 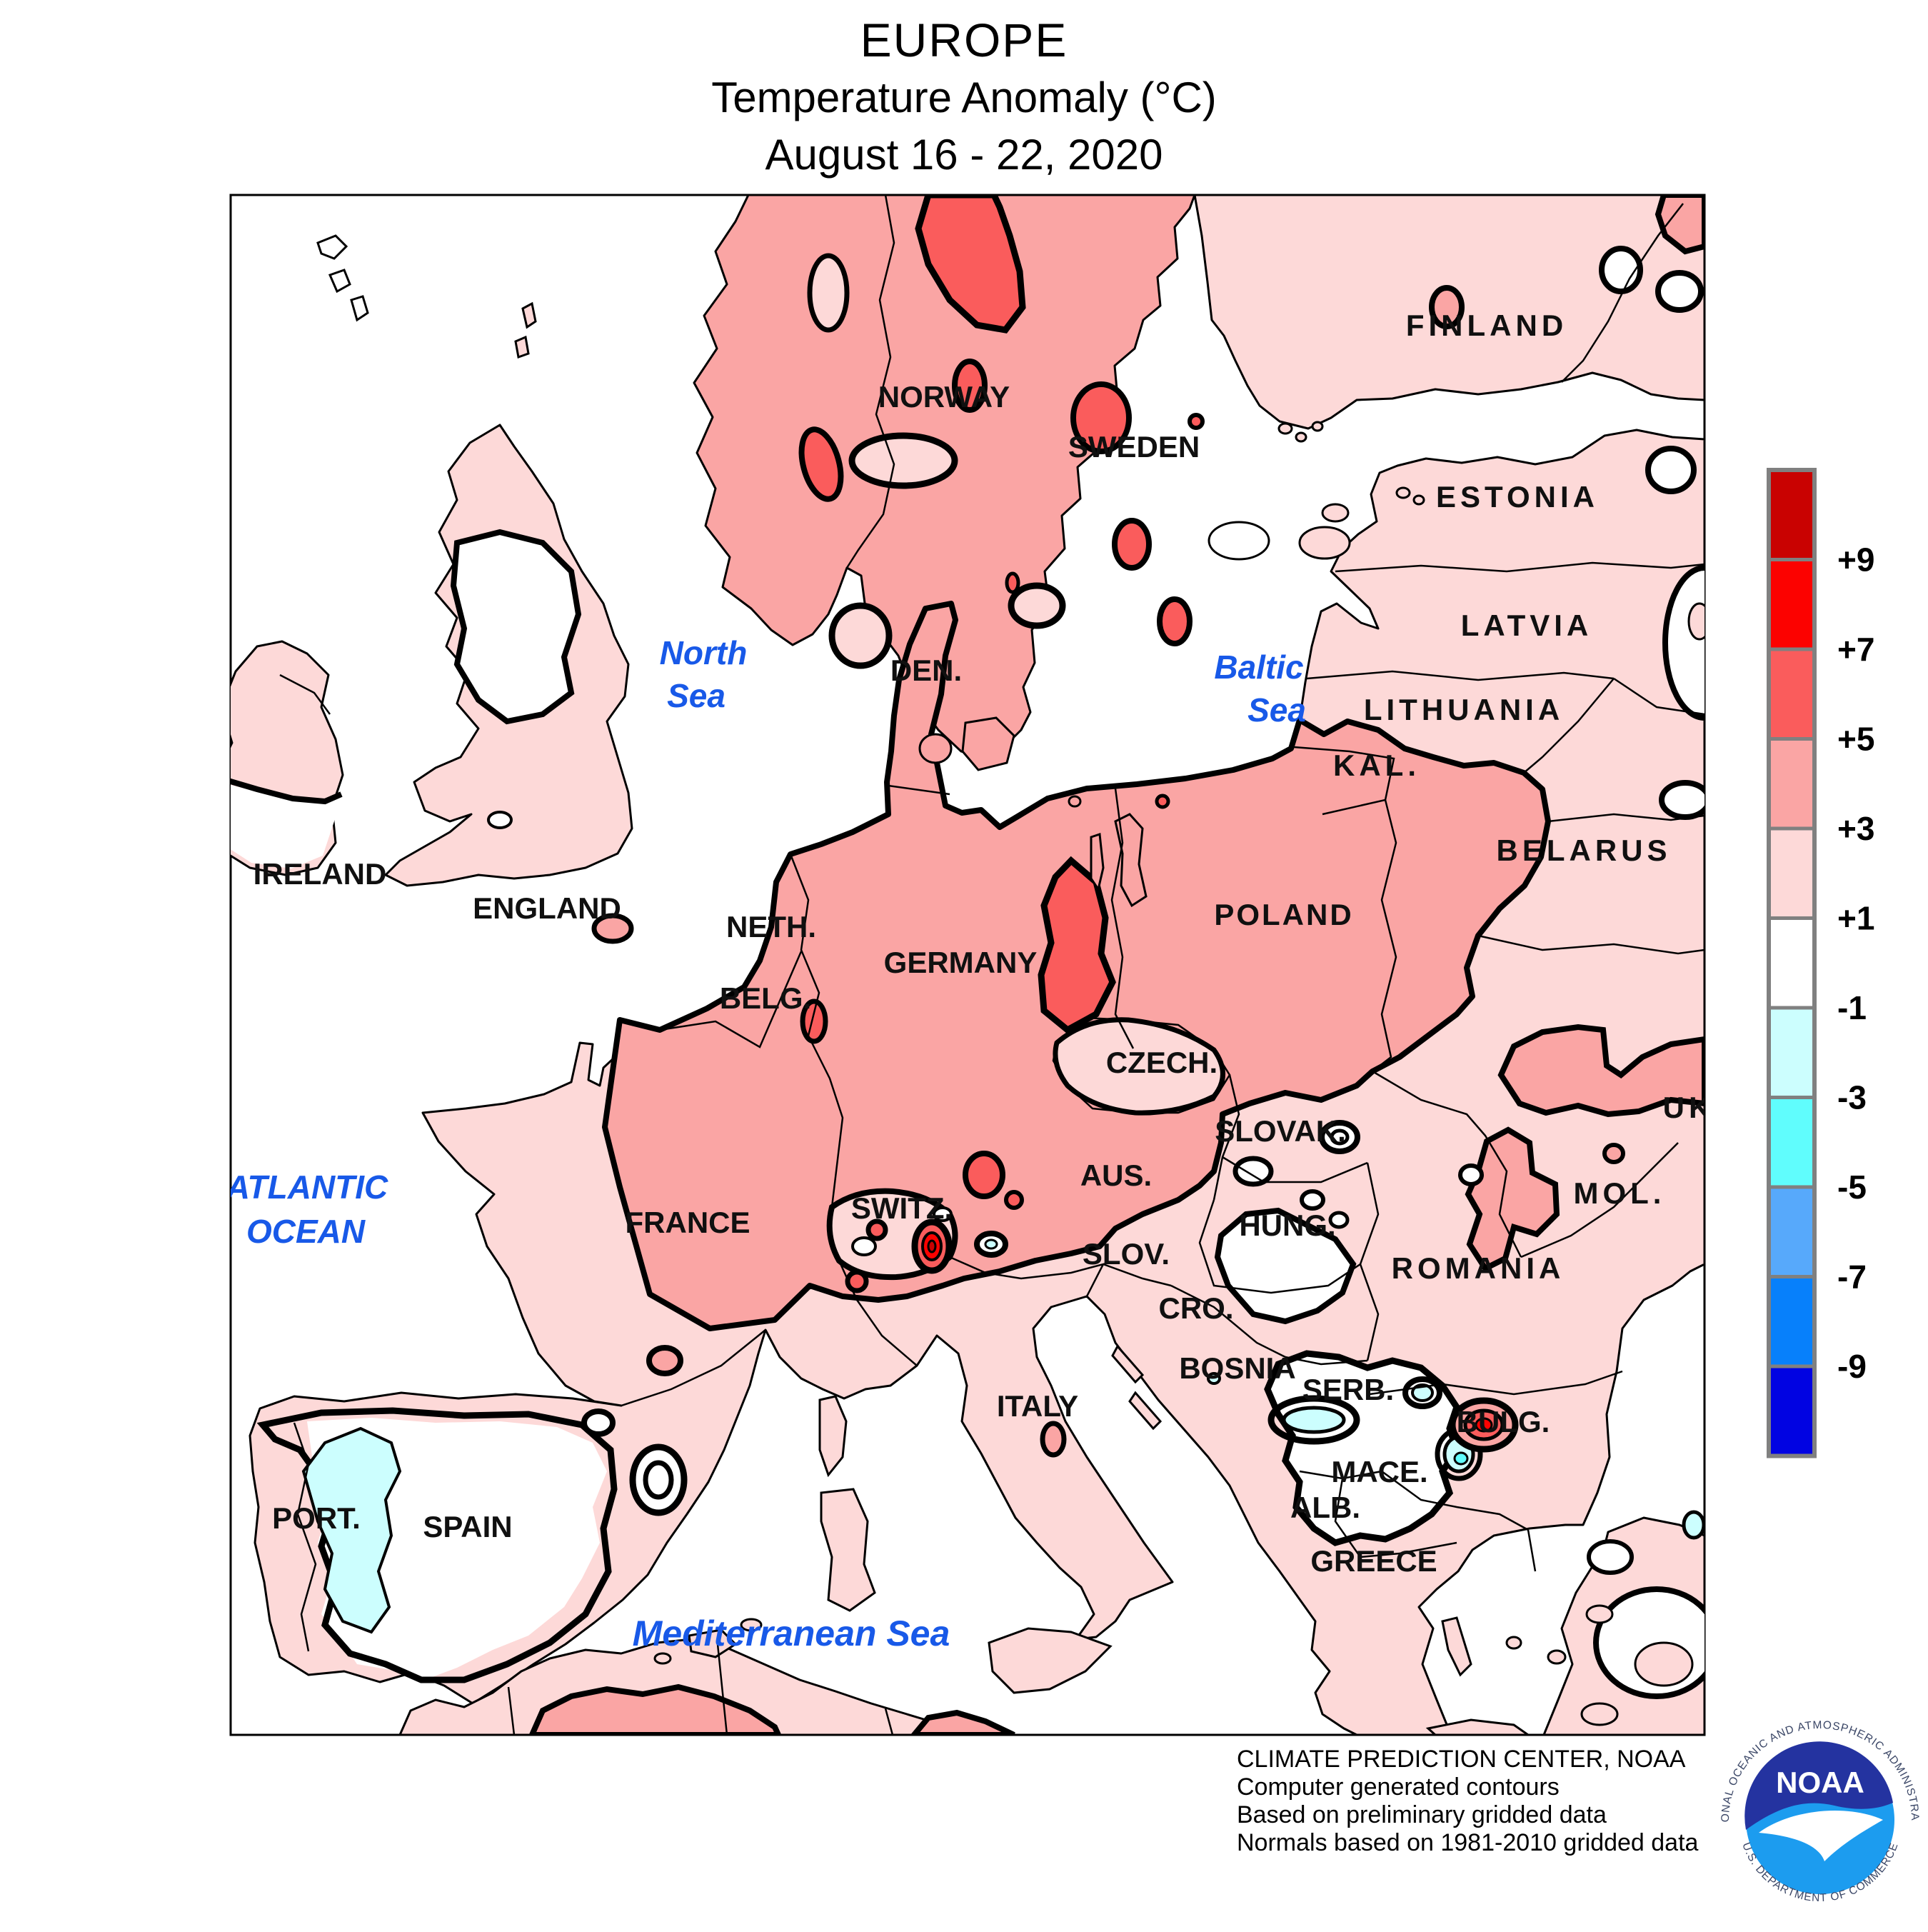 What do you see at coordinates (1852, 1366) in the screenshot?
I see `legend-label--9: -9` at bounding box center [1852, 1366].